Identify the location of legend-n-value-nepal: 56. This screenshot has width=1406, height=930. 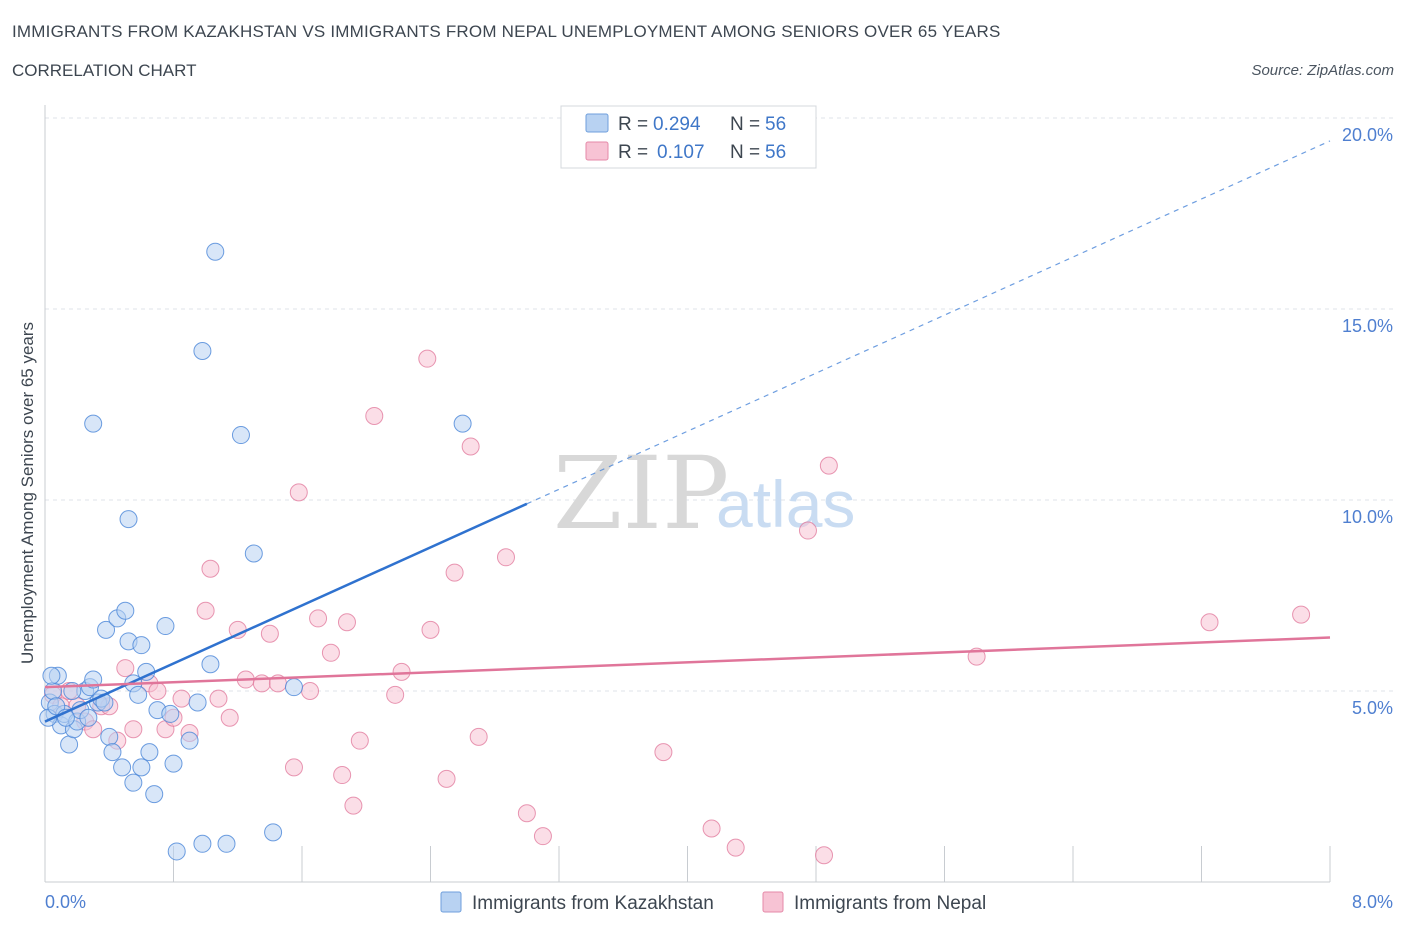
(775, 152).